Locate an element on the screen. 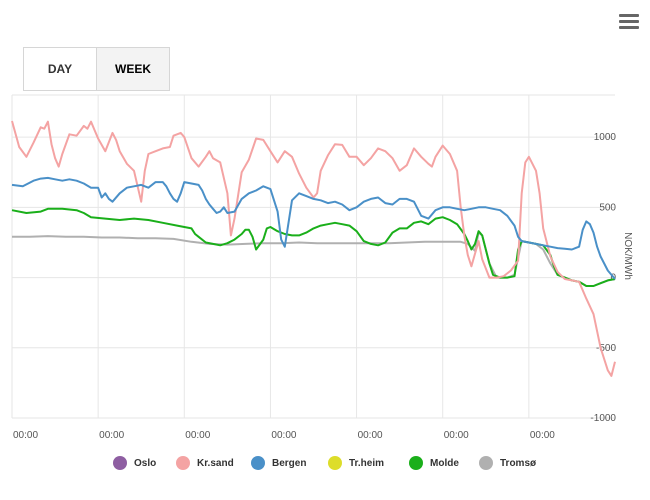 This screenshot has height=500, width=650. legend-label: Oslo is located at coordinates (145, 463).